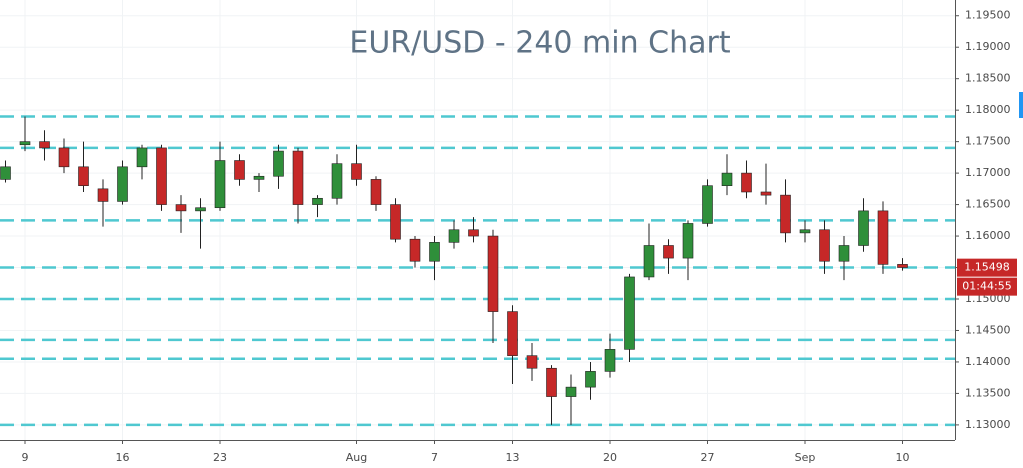 The height and width of the screenshot is (468, 1023). I want to click on y-tick-label: 1.14000, so click(988, 361).